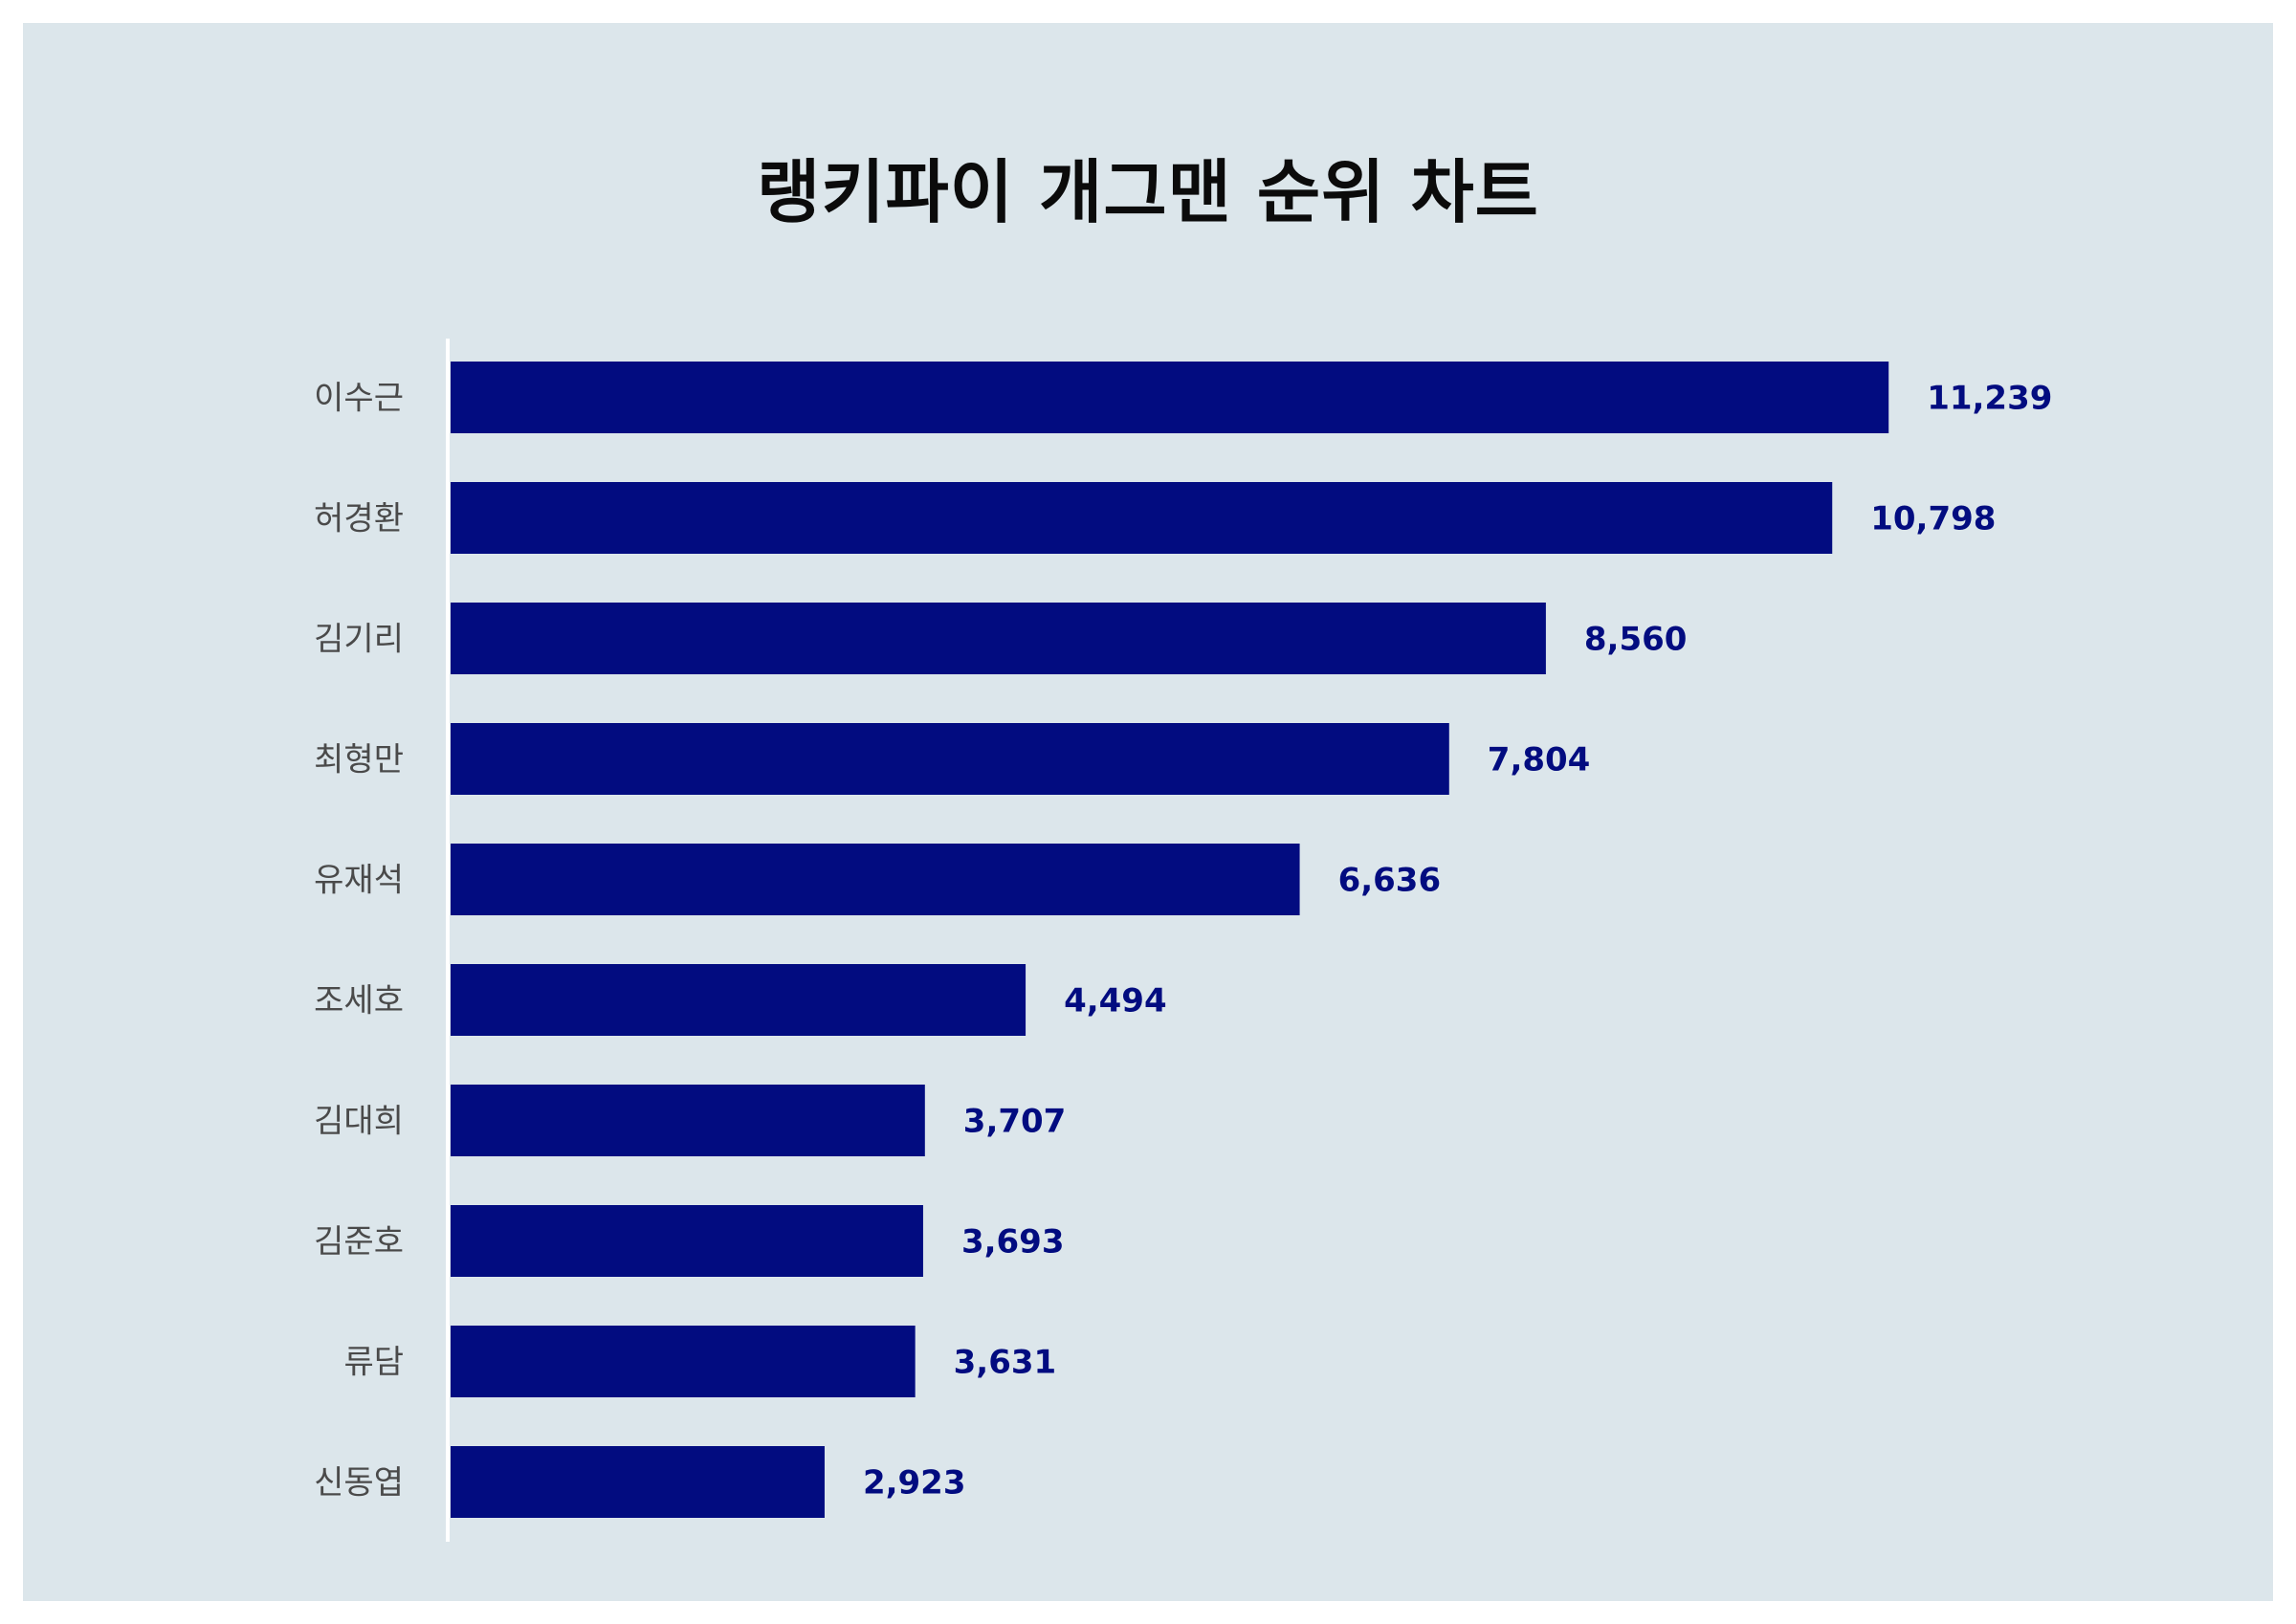  Describe the element at coordinates (914, 1483) in the screenshot. I see `value-label: 2,923` at that location.